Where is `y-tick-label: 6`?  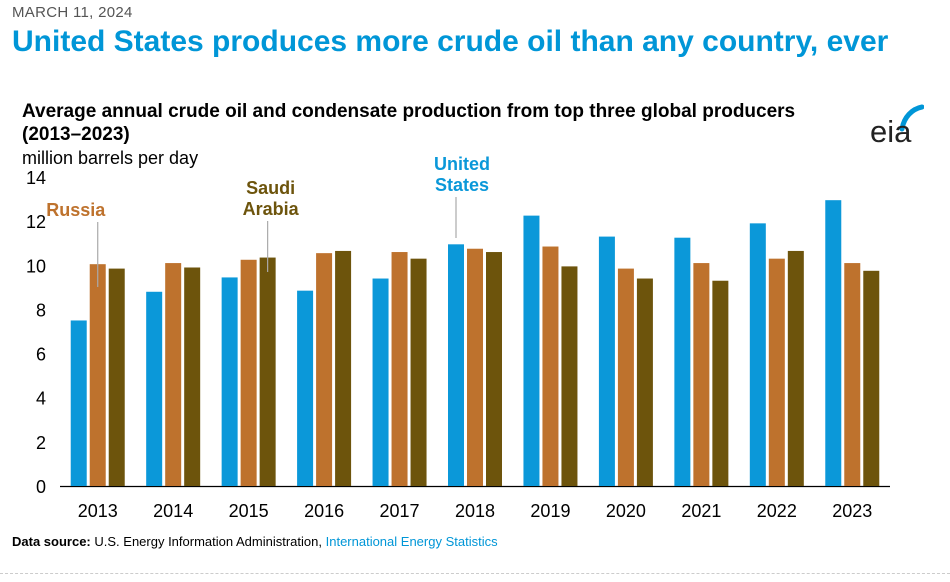
y-tick-label: 6 is located at coordinates (41, 355).